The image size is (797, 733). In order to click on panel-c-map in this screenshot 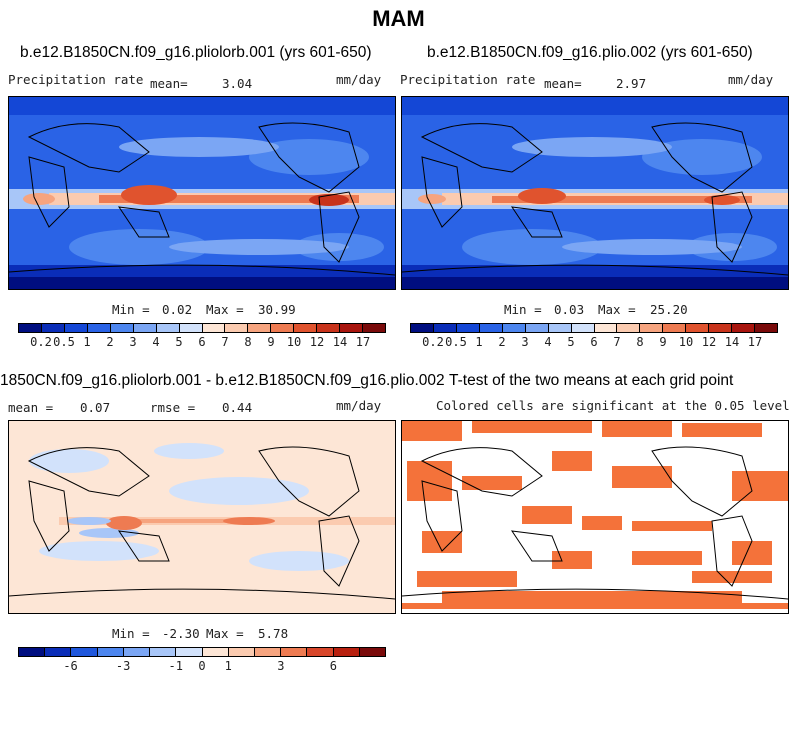, I will do `click(202, 517)`.